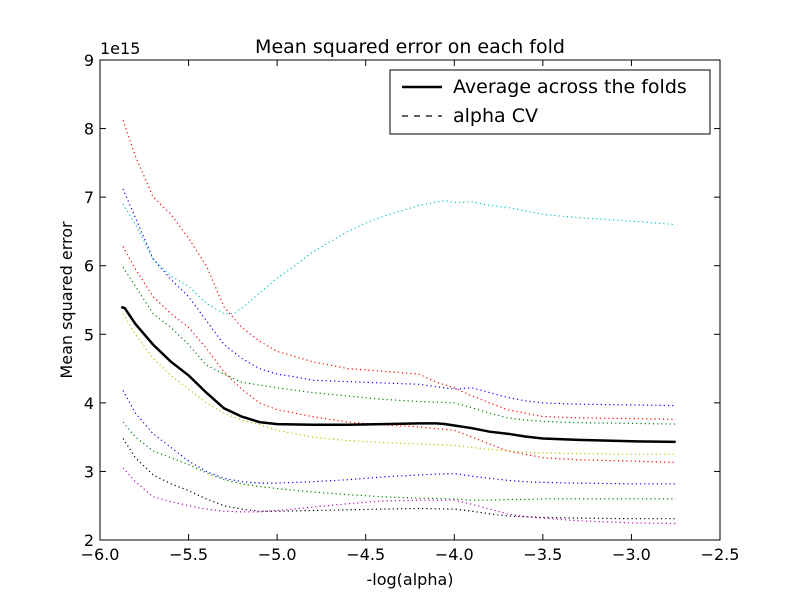 The height and width of the screenshot is (600, 800). I want to click on chart-title: Mean squared error on each fold, so click(410, 47).